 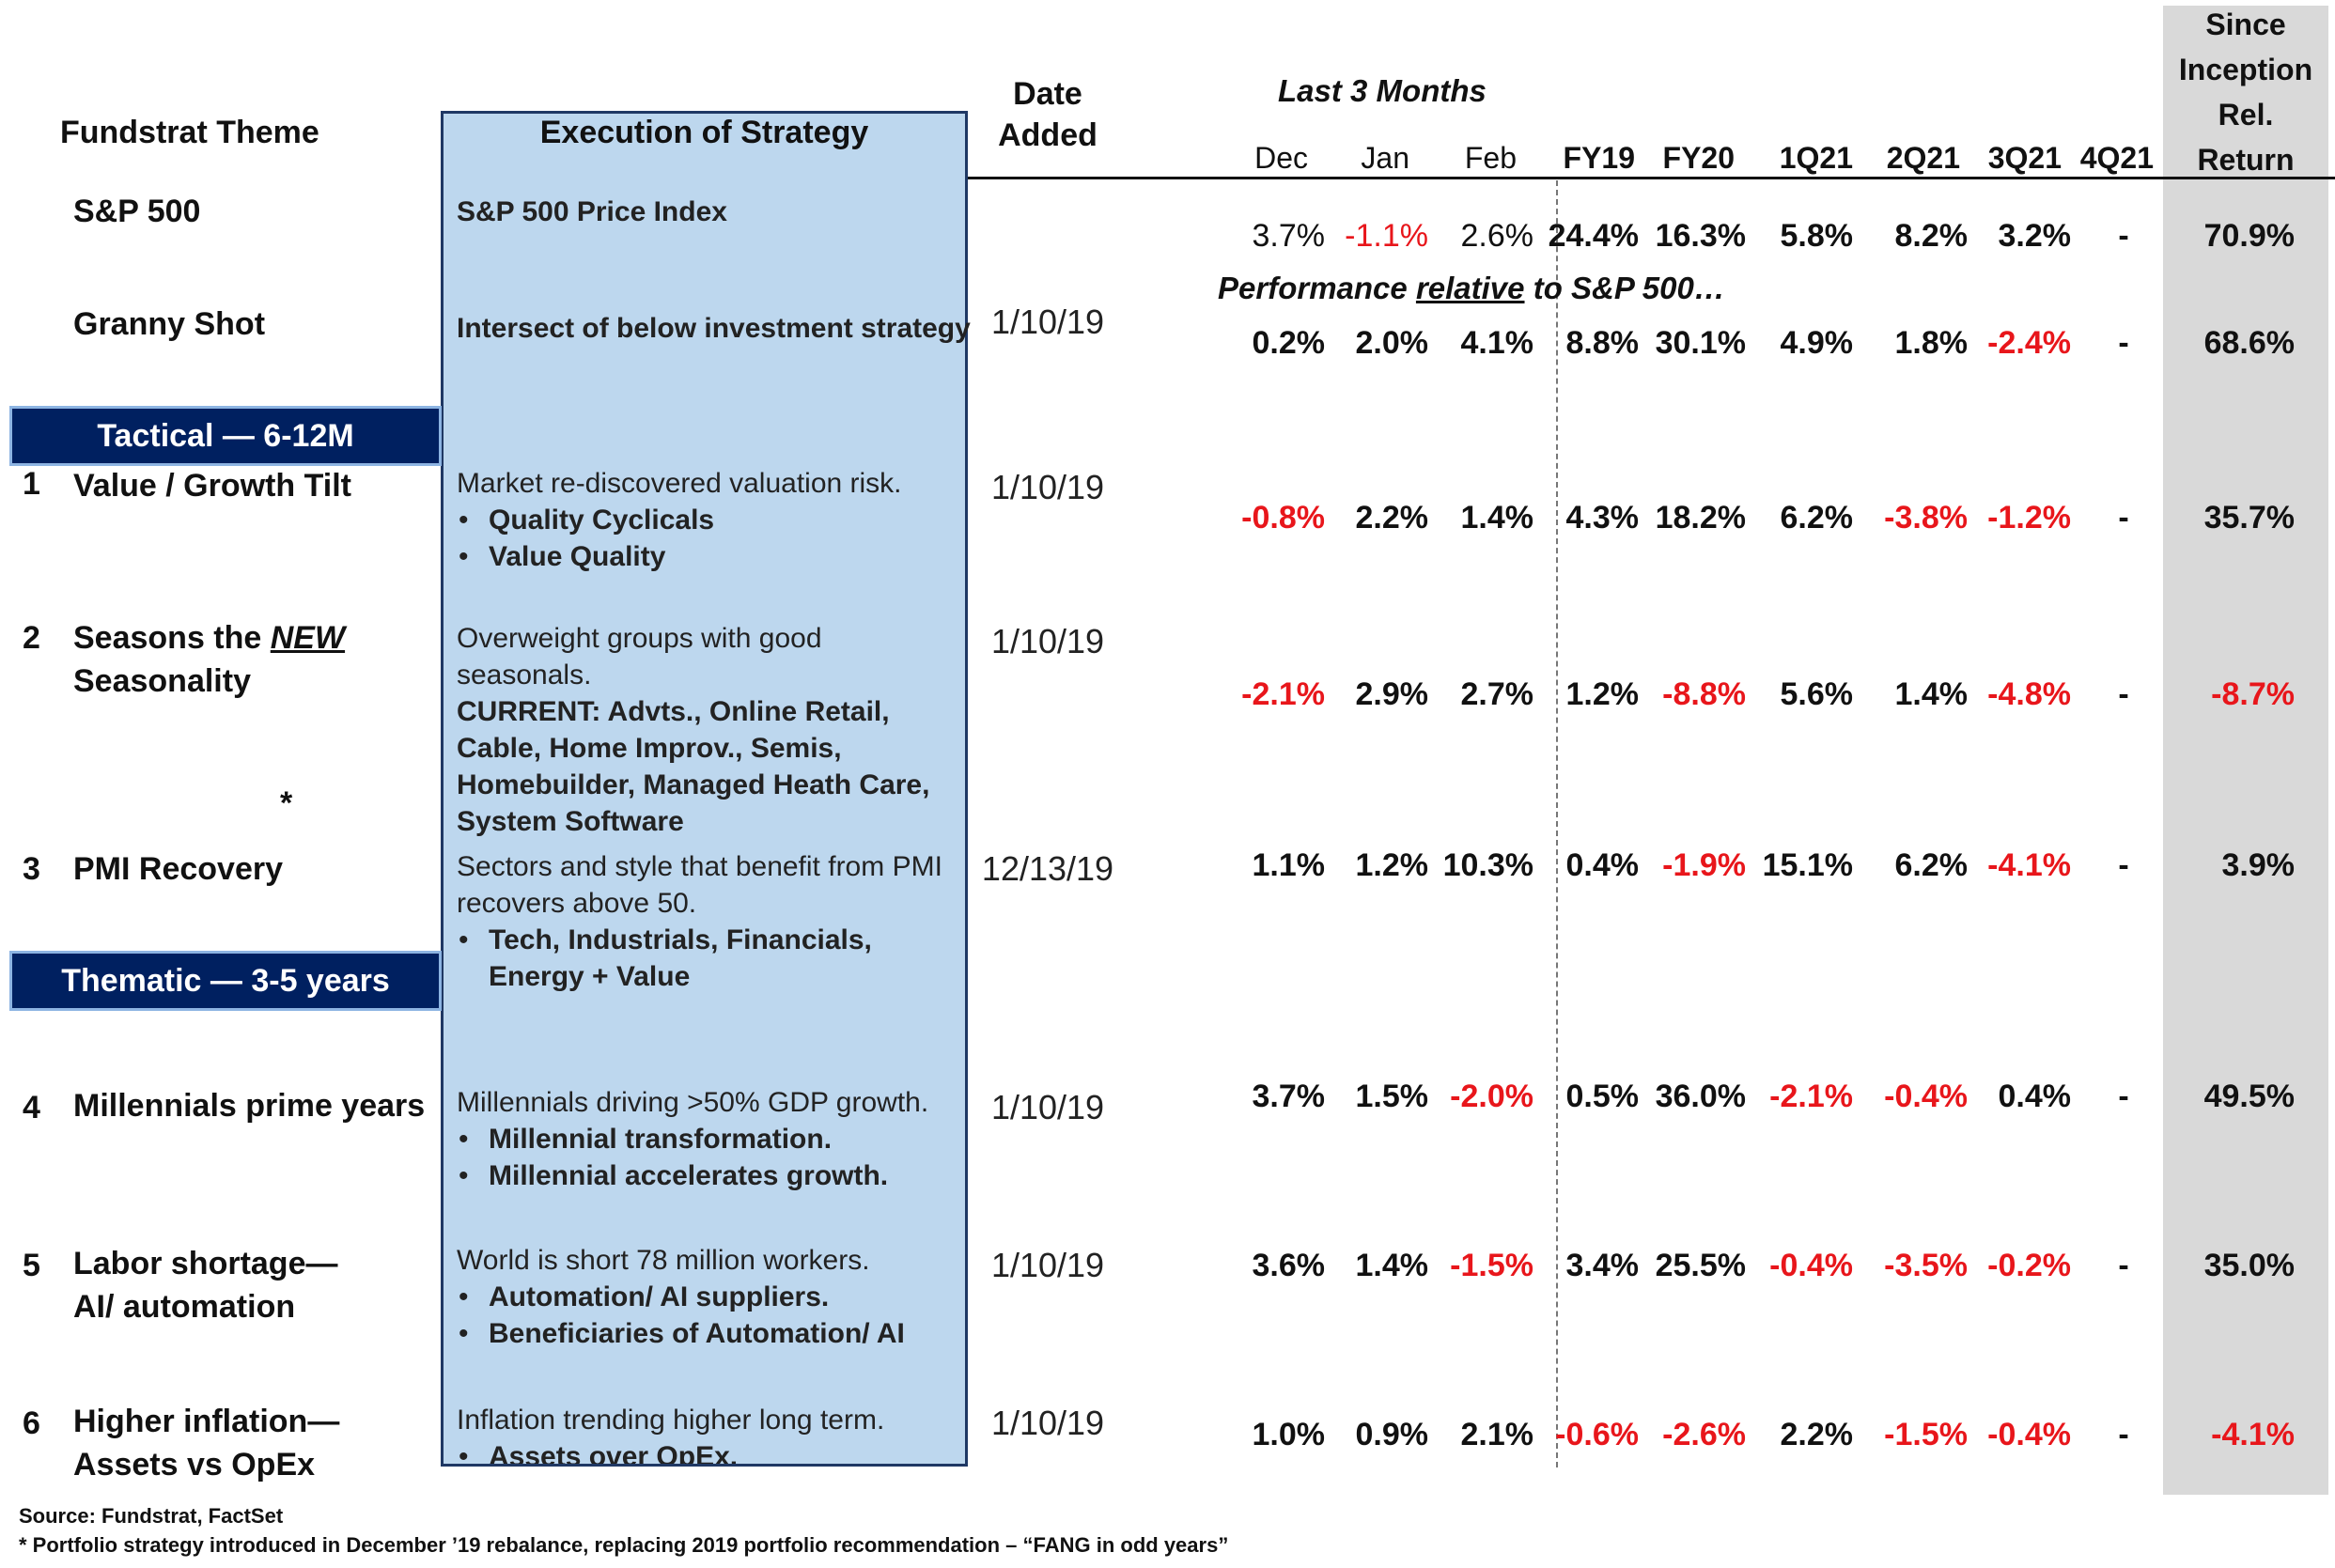 I want to click on section-tactical: Tactical — 6-12M, so click(x=226, y=436).